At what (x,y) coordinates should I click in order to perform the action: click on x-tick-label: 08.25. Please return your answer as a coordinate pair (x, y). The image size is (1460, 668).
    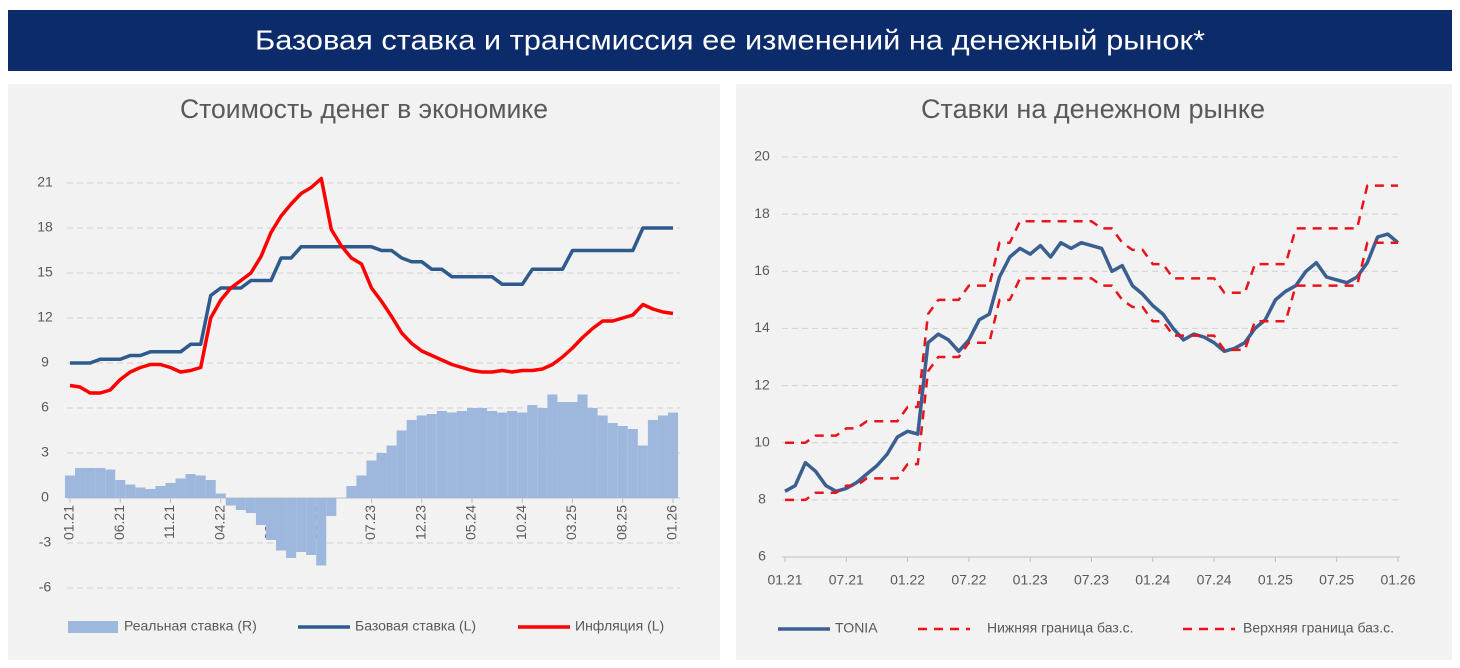
    Looking at the image, I should click on (621, 522).